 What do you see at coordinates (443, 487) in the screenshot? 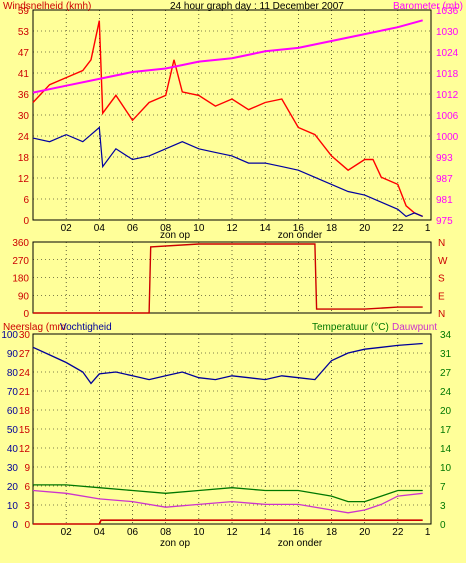
I see `temperature-tick-label: 7` at bounding box center [443, 487].